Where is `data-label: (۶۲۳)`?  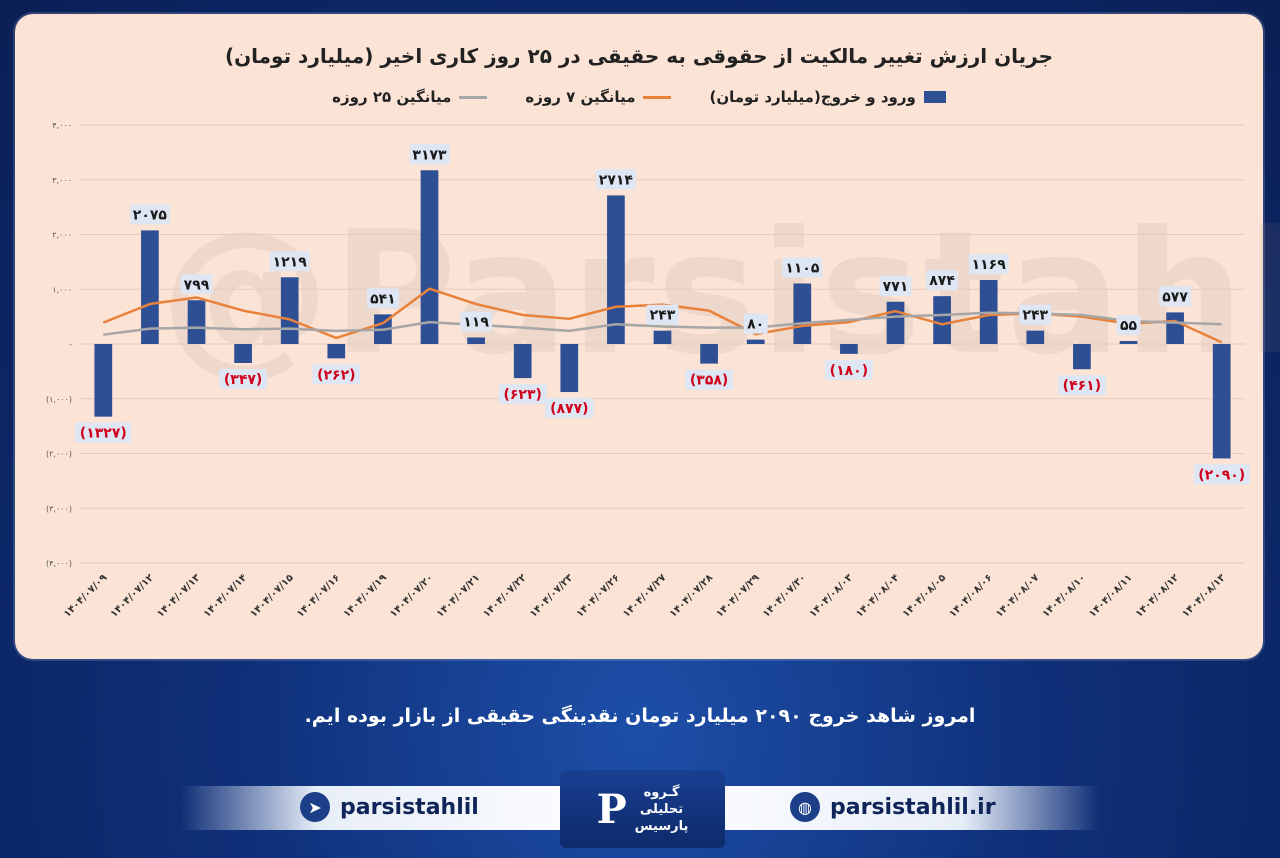
data-label: (۶۲۳) is located at coordinates (522, 395).